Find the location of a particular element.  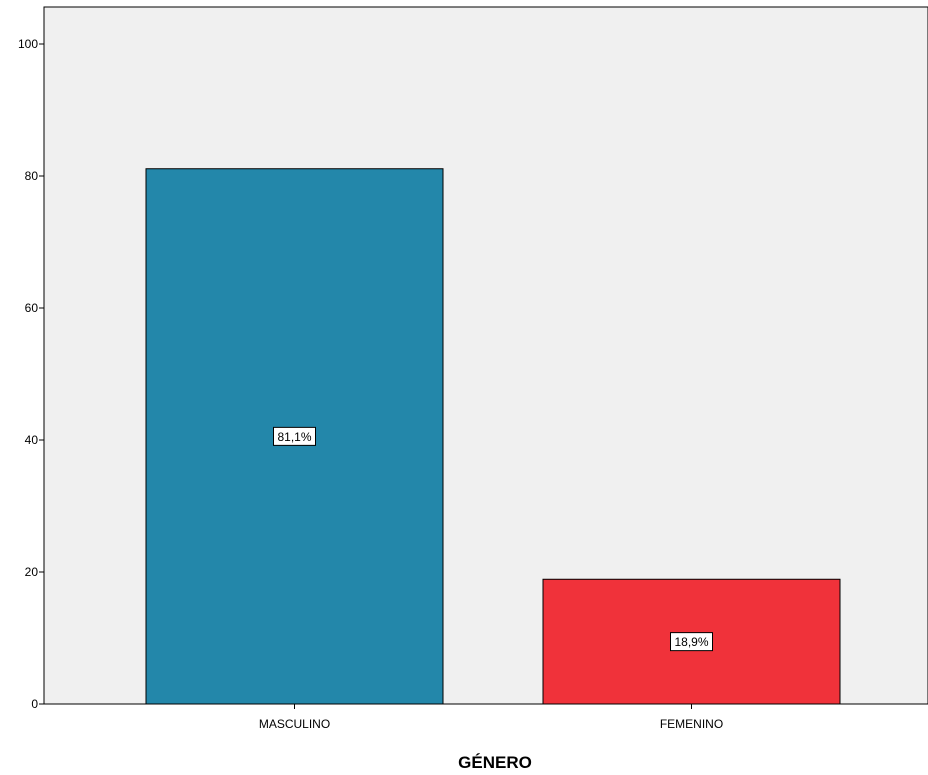

y-tick-label: 0 is located at coordinates (34, 704).